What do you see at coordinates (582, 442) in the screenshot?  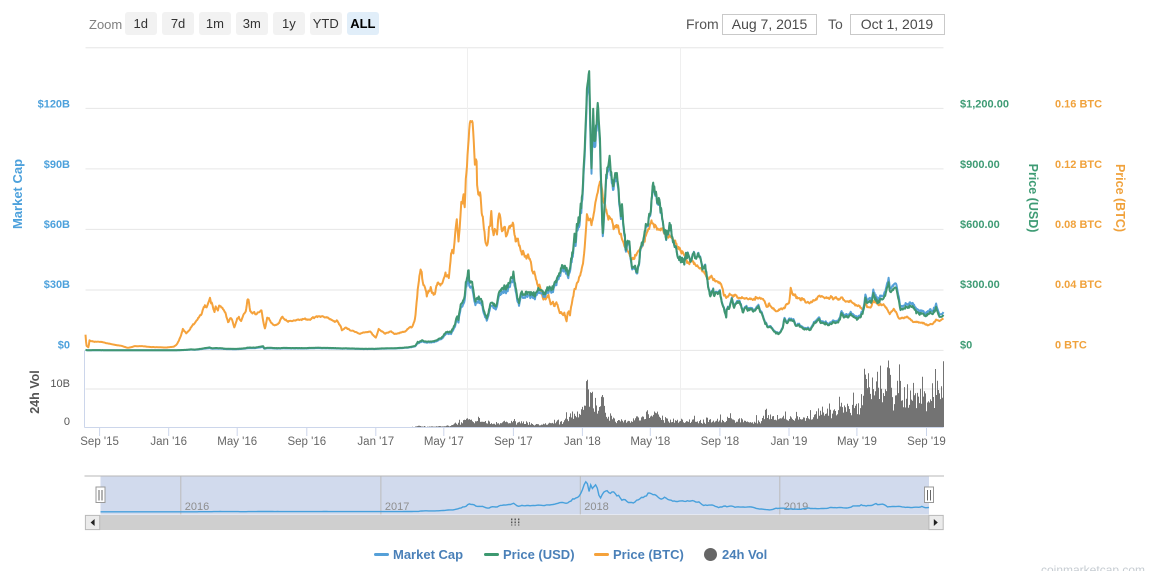 I see `svg-text: Jan '18` at bounding box center [582, 442].